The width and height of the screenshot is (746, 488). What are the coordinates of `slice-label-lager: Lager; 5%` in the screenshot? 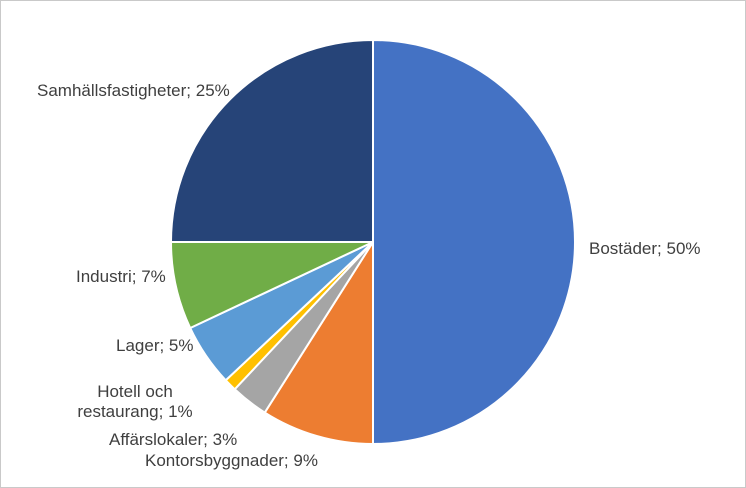 It's located at (155, 345).